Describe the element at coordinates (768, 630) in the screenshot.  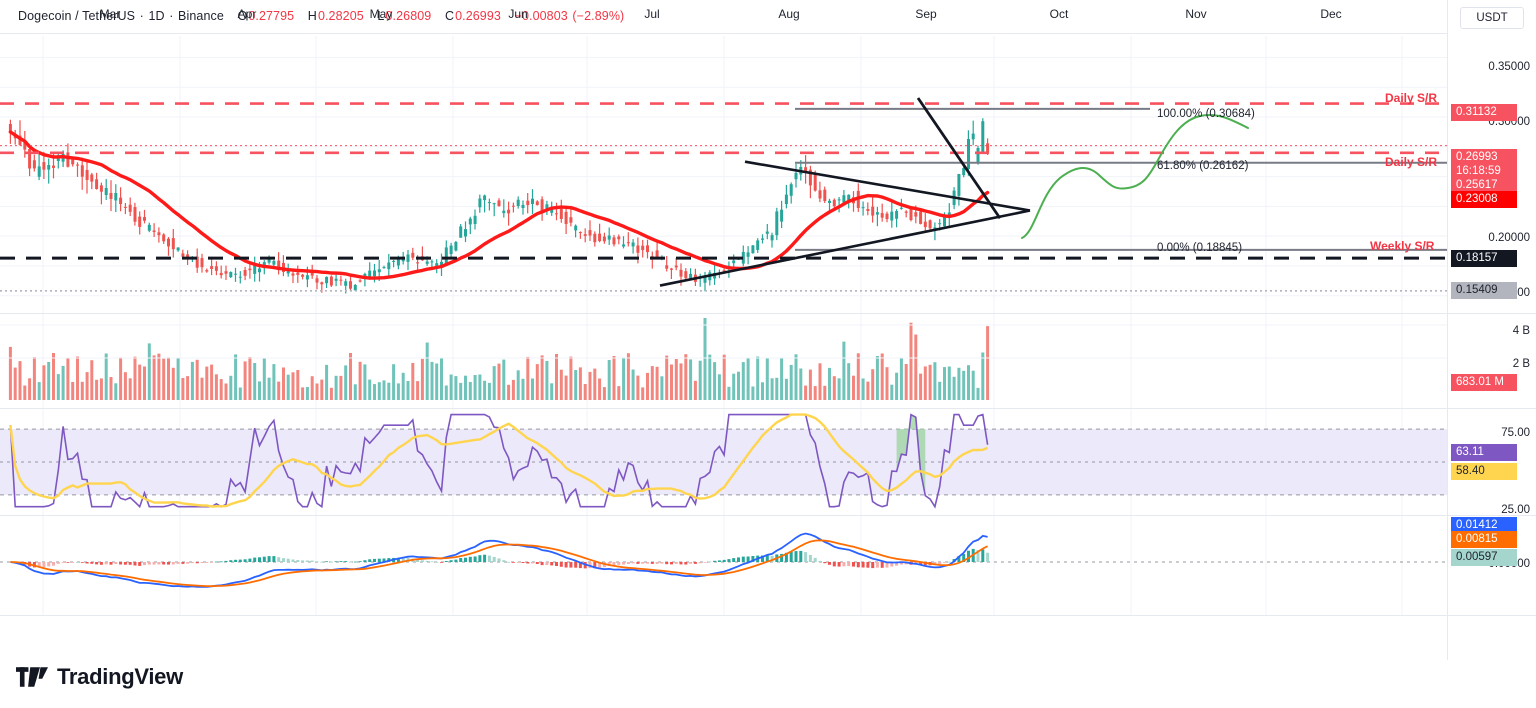
I see `time-axis` at that location.